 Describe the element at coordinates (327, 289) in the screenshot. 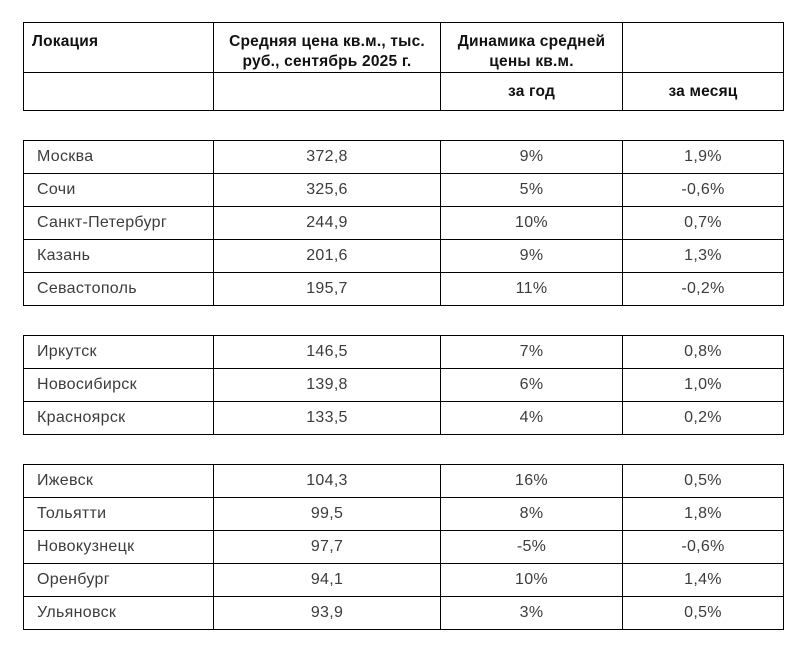

I see `cell-price: 195,7` at that location.